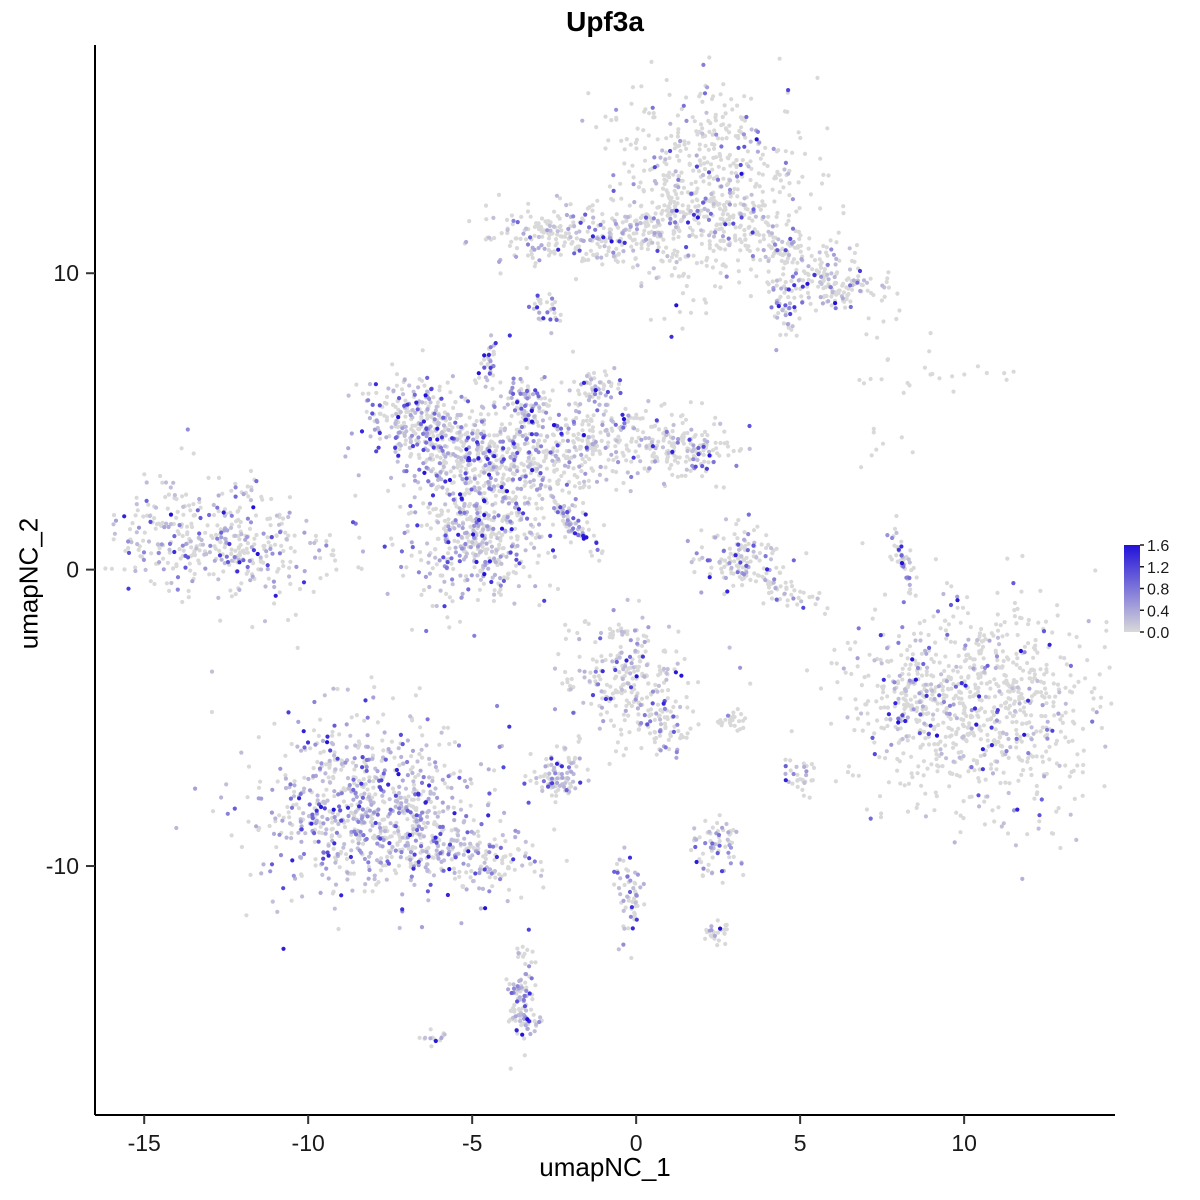 This screenshot has height=1200, width=1200. Describe the element at coordinates (62, 866) in the screenshot. I see `y-tick-label: -10` at that location.